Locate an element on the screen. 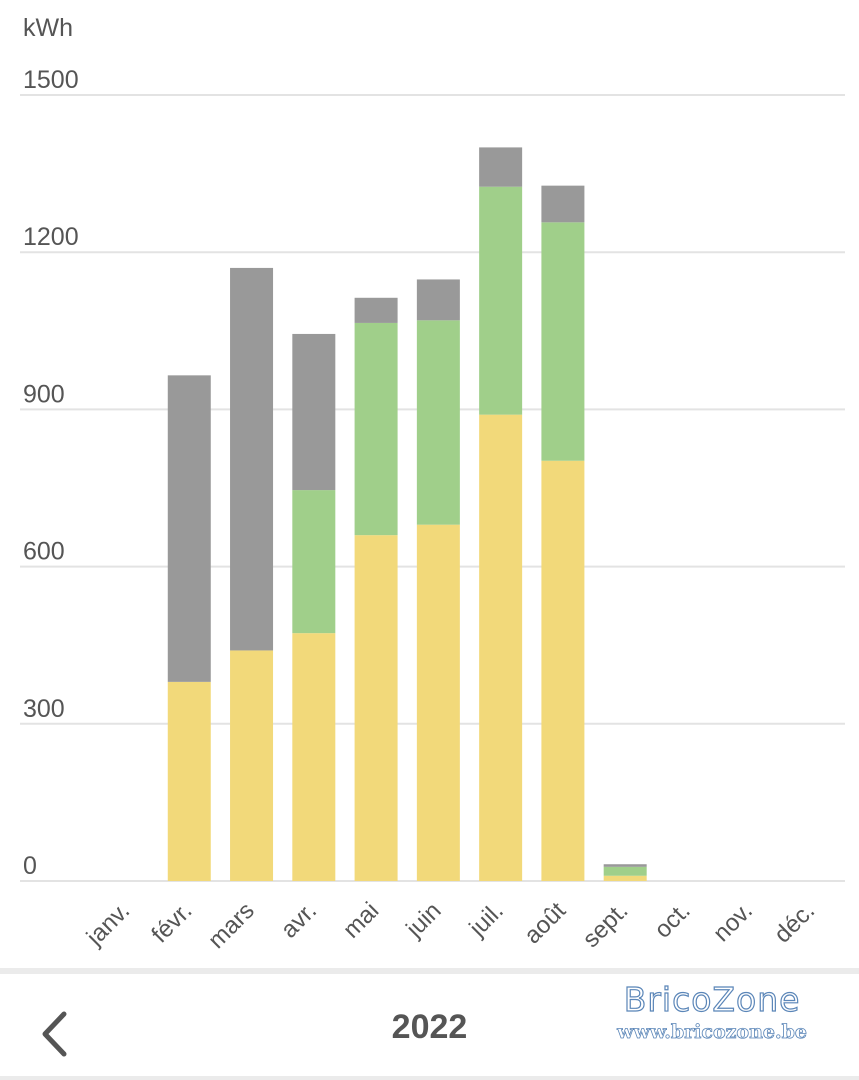 This screenshot has height=1080, width=859. x-tick-label: févr. is located at coordinates (171, 922).